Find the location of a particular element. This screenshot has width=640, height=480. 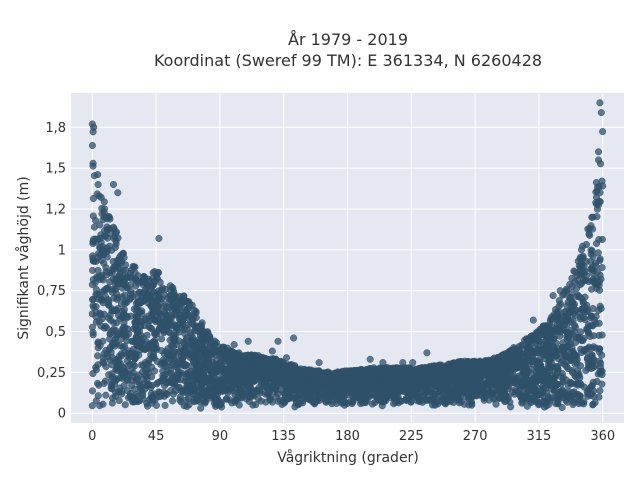

x-tick-label: 315 is located at coordinates (539, 436).